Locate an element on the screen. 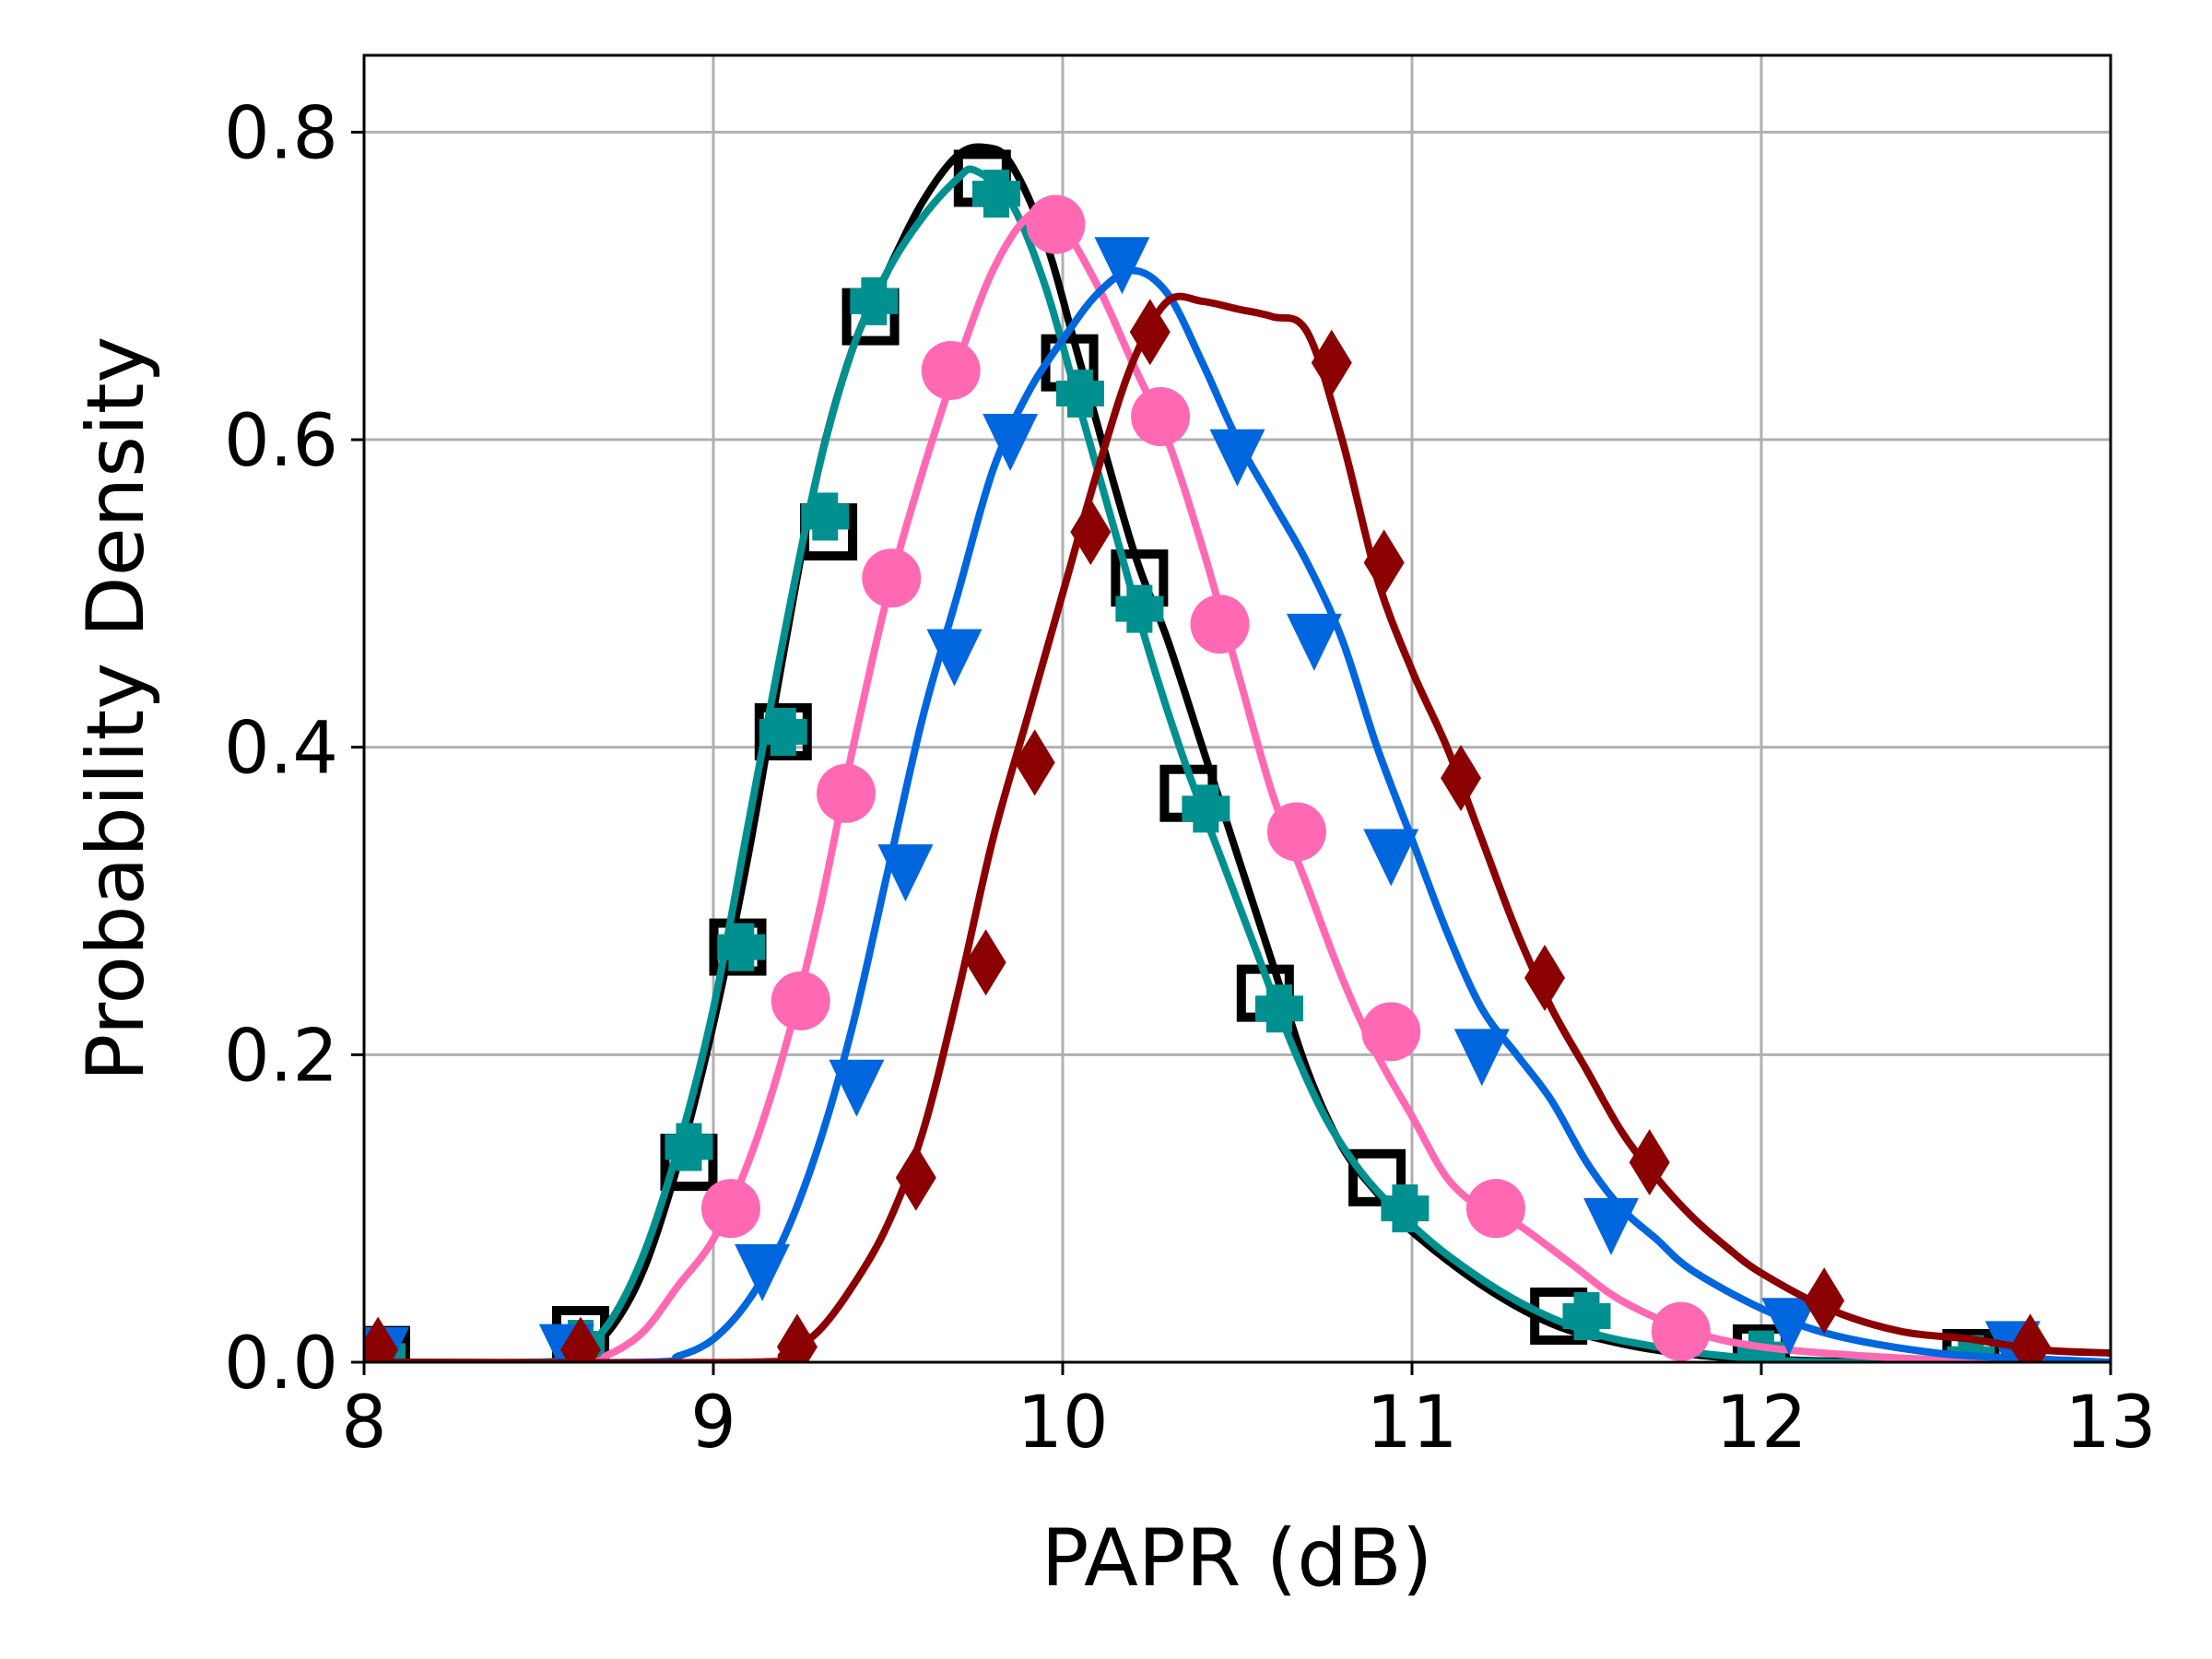 This screenshot has height=1659, width=2212. x-tick-label: 12 is located at coordinates (1760, 1423).